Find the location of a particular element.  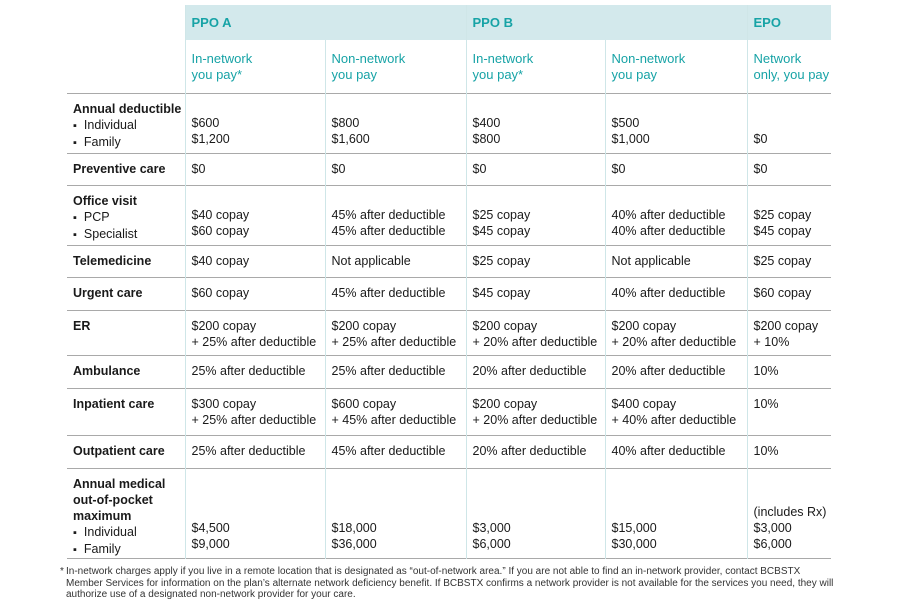

value-cell: 40% after deductible is located at coordinates (676, 293).